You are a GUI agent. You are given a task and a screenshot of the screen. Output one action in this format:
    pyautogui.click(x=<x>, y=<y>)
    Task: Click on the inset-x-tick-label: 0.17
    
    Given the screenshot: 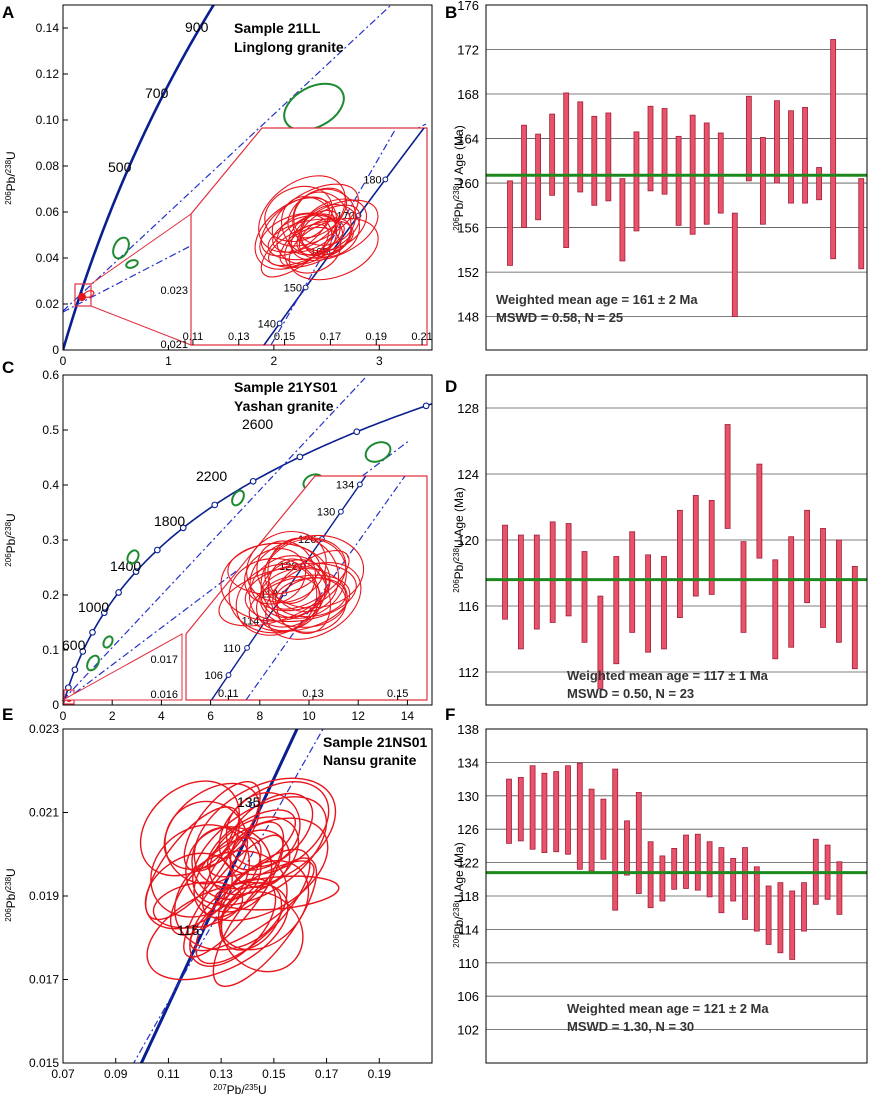 What is the action you would take?
    pyautogui.click(x=330, y=337)
    